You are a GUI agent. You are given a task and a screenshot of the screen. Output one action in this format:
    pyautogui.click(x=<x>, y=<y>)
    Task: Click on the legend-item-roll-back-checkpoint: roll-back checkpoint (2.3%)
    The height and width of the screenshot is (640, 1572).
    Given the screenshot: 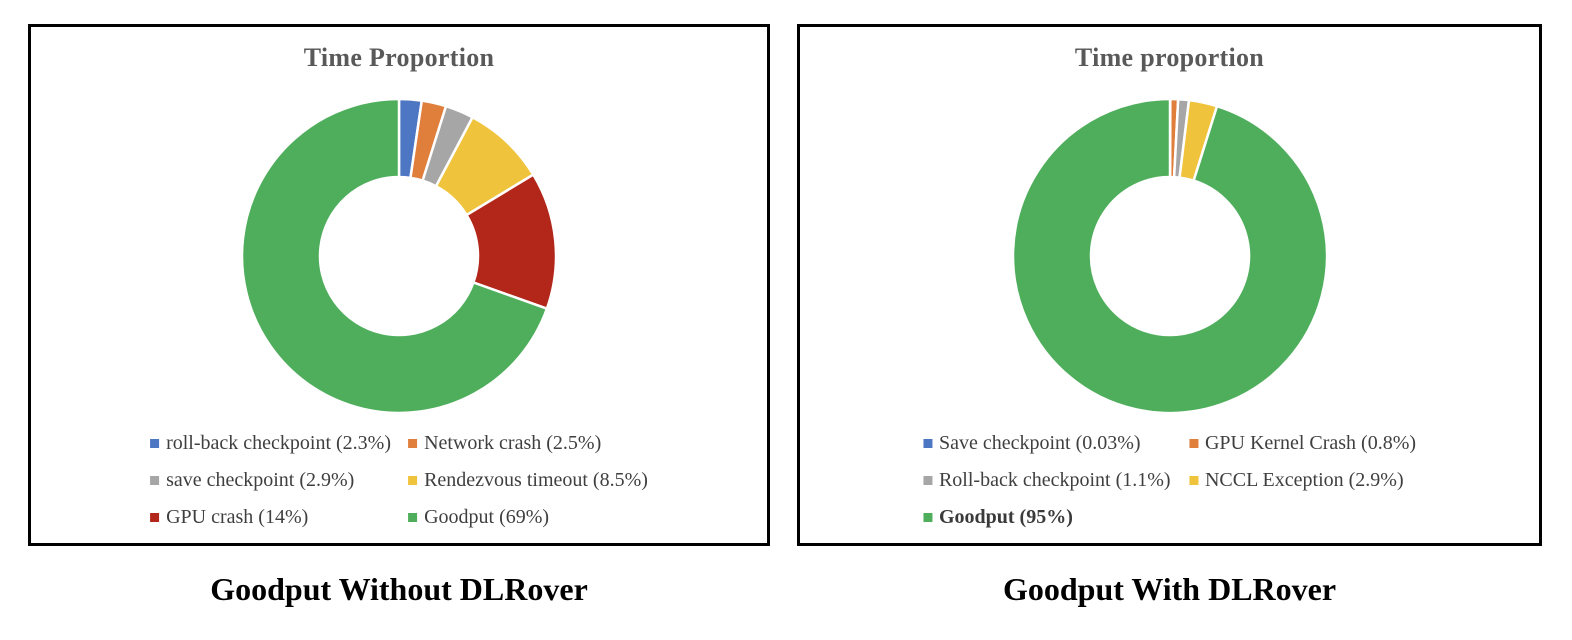 What is the action you would take?
    pyautogui.click(x=276, y=443)
    